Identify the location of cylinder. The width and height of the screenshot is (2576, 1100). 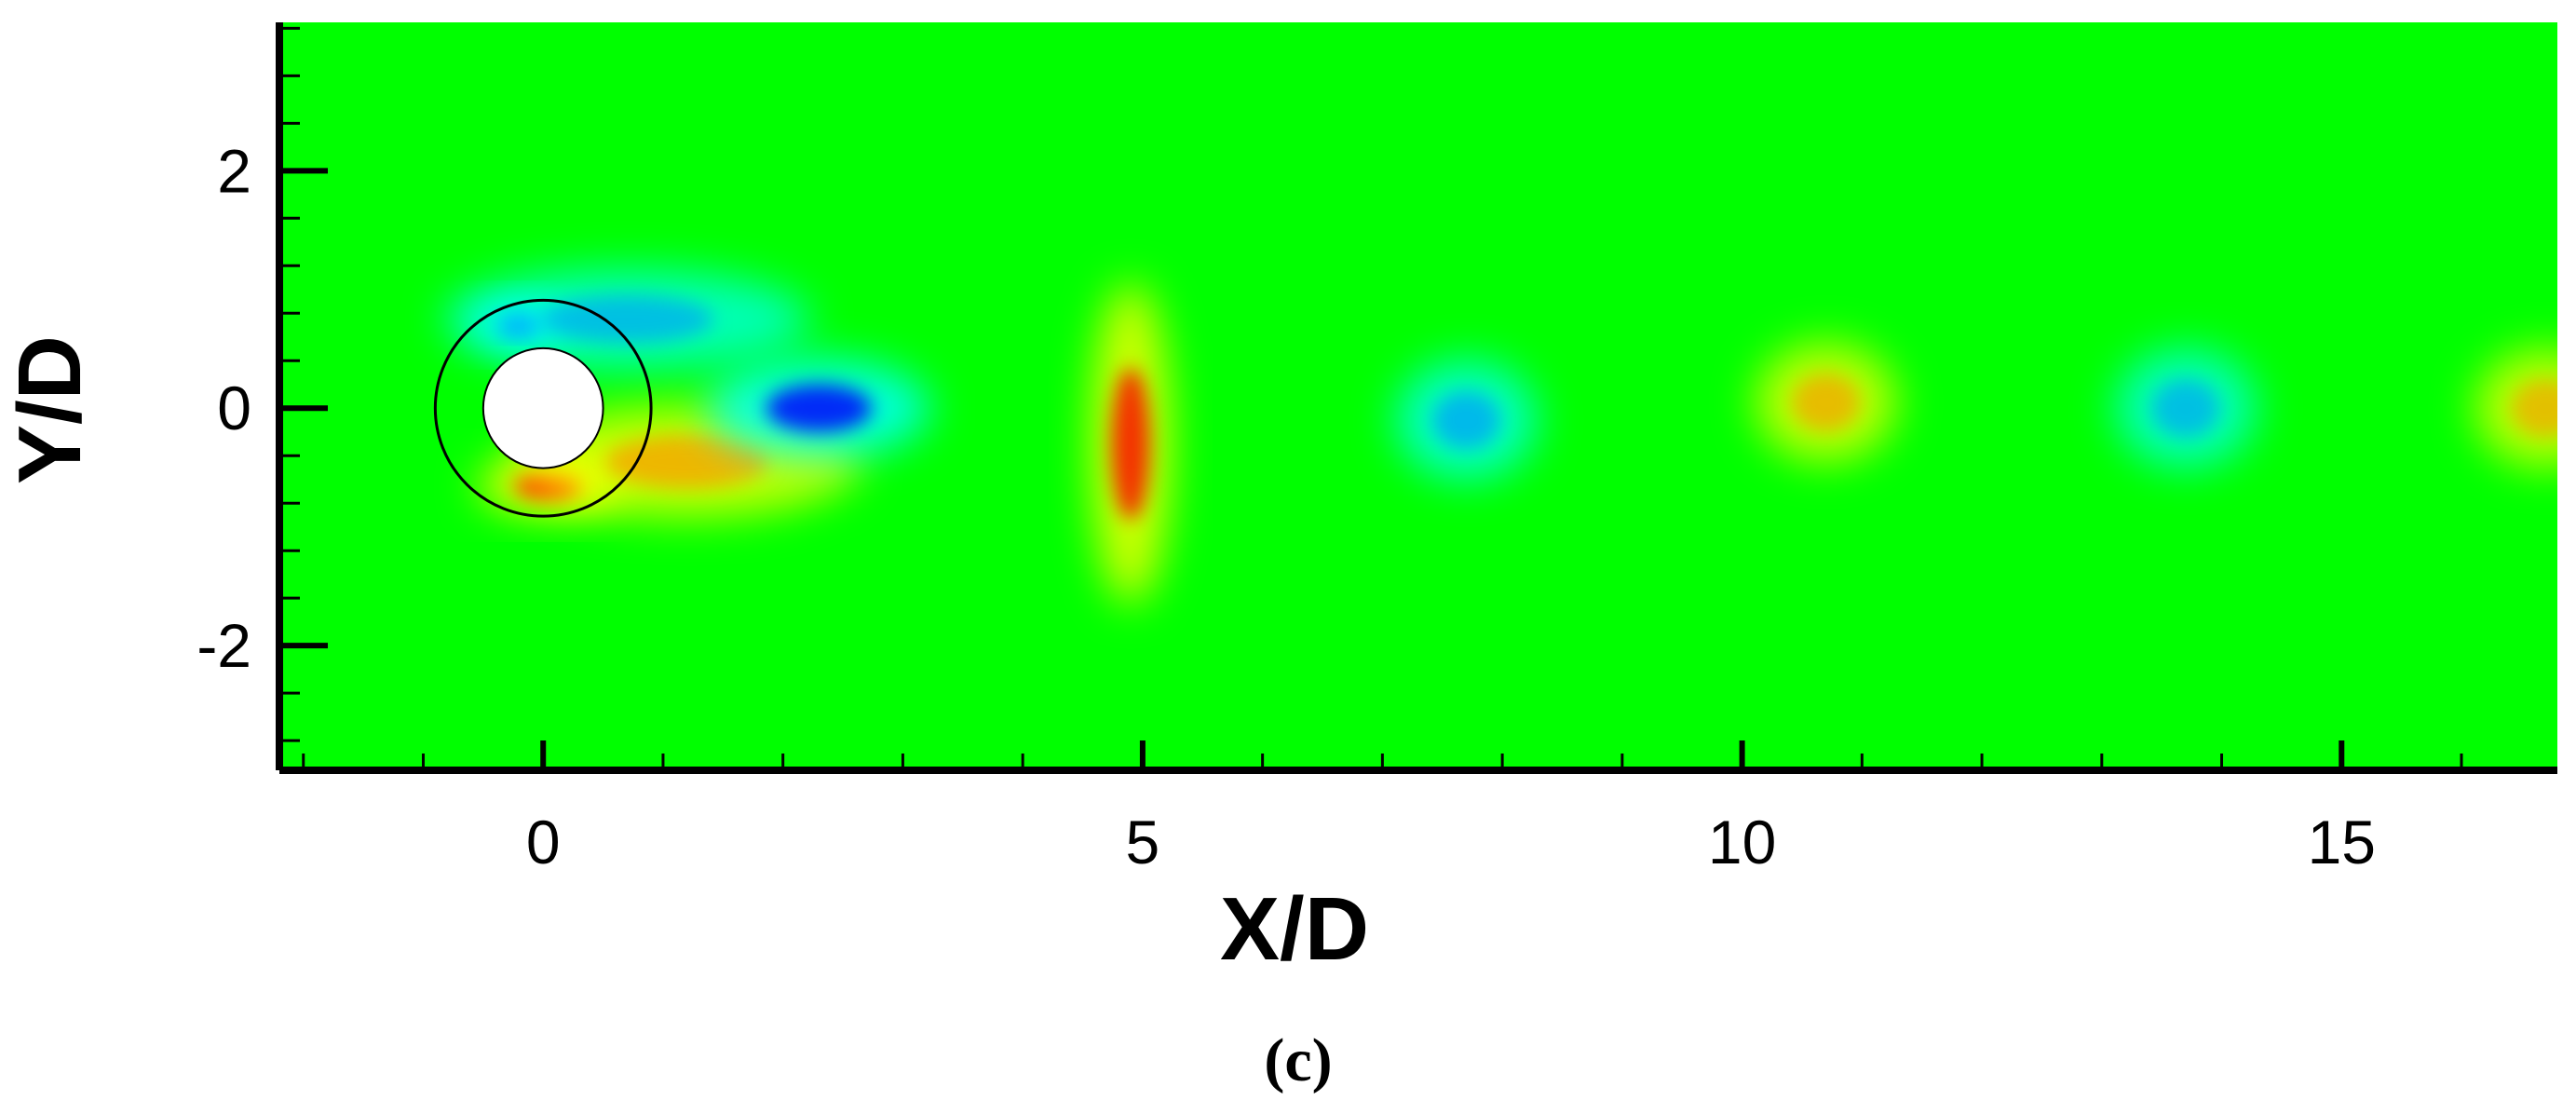
(542, 408).